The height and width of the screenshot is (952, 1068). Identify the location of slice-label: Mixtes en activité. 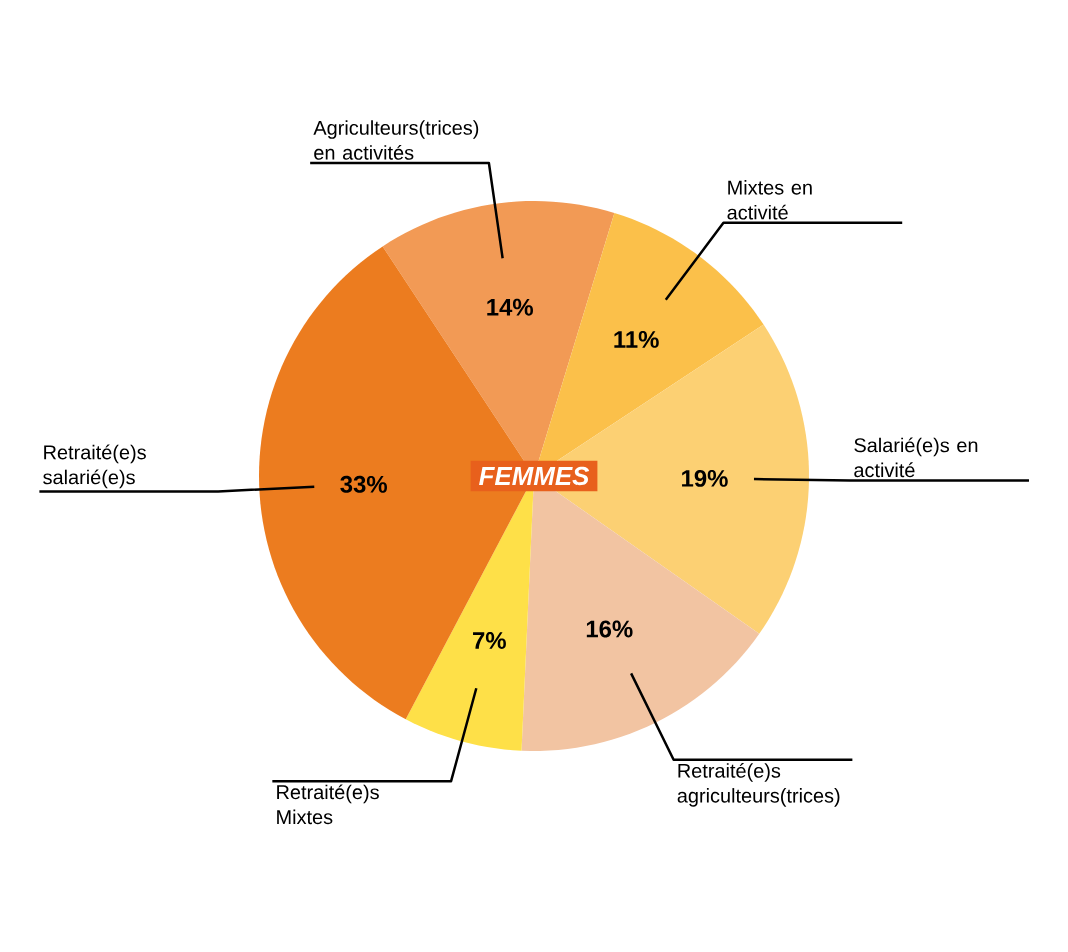
(769, 200).